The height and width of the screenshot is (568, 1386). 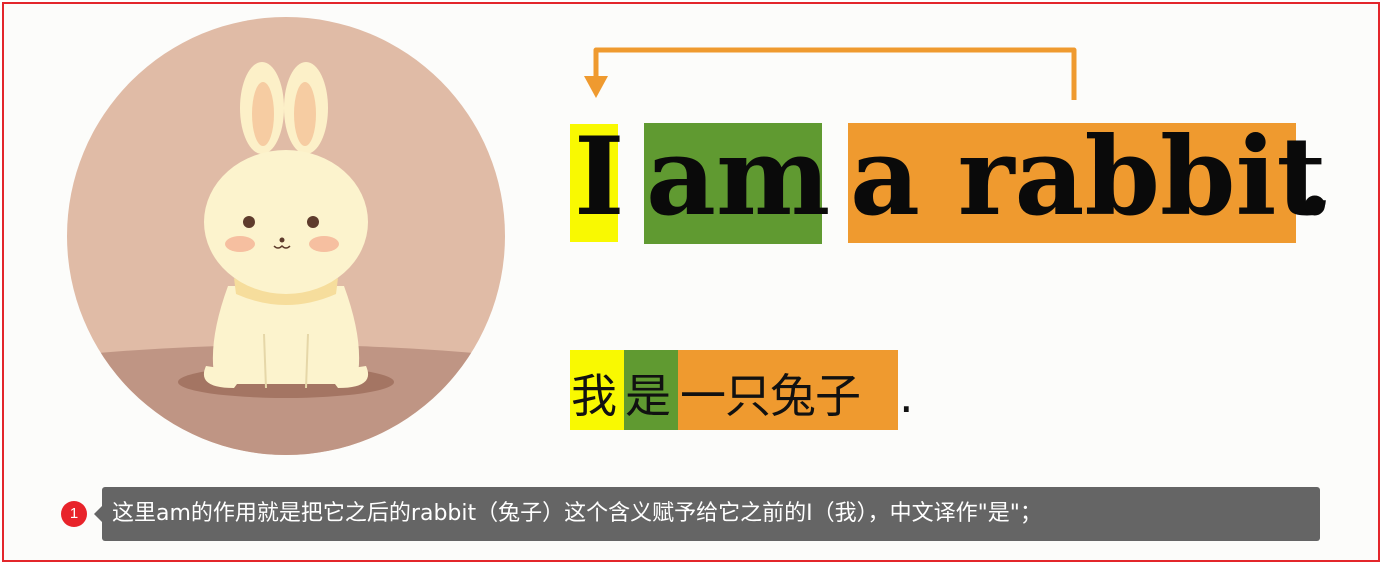 I want to click on highlight-verb-en, so click(x=733, y=183).